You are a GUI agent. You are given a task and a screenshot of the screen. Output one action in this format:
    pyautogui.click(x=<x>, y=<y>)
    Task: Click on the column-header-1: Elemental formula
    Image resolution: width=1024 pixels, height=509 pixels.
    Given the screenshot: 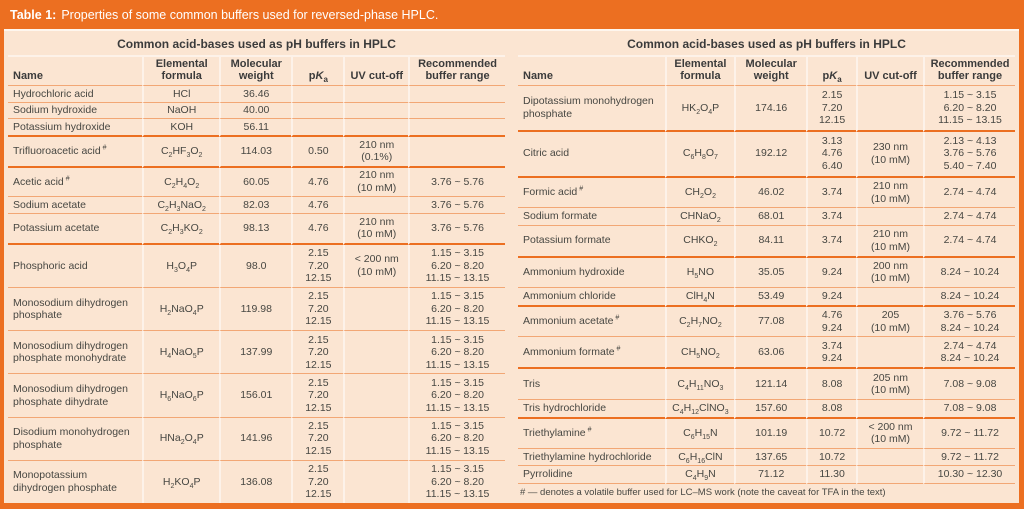 What is the action you would take?
    pyautogui.click(x=699, y=71)
    